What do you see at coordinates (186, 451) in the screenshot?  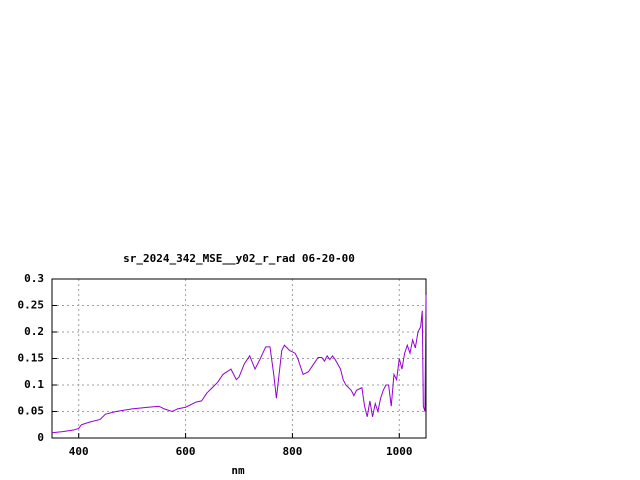 I see `x-tick-label: 600` at bounding box center [186, 451].